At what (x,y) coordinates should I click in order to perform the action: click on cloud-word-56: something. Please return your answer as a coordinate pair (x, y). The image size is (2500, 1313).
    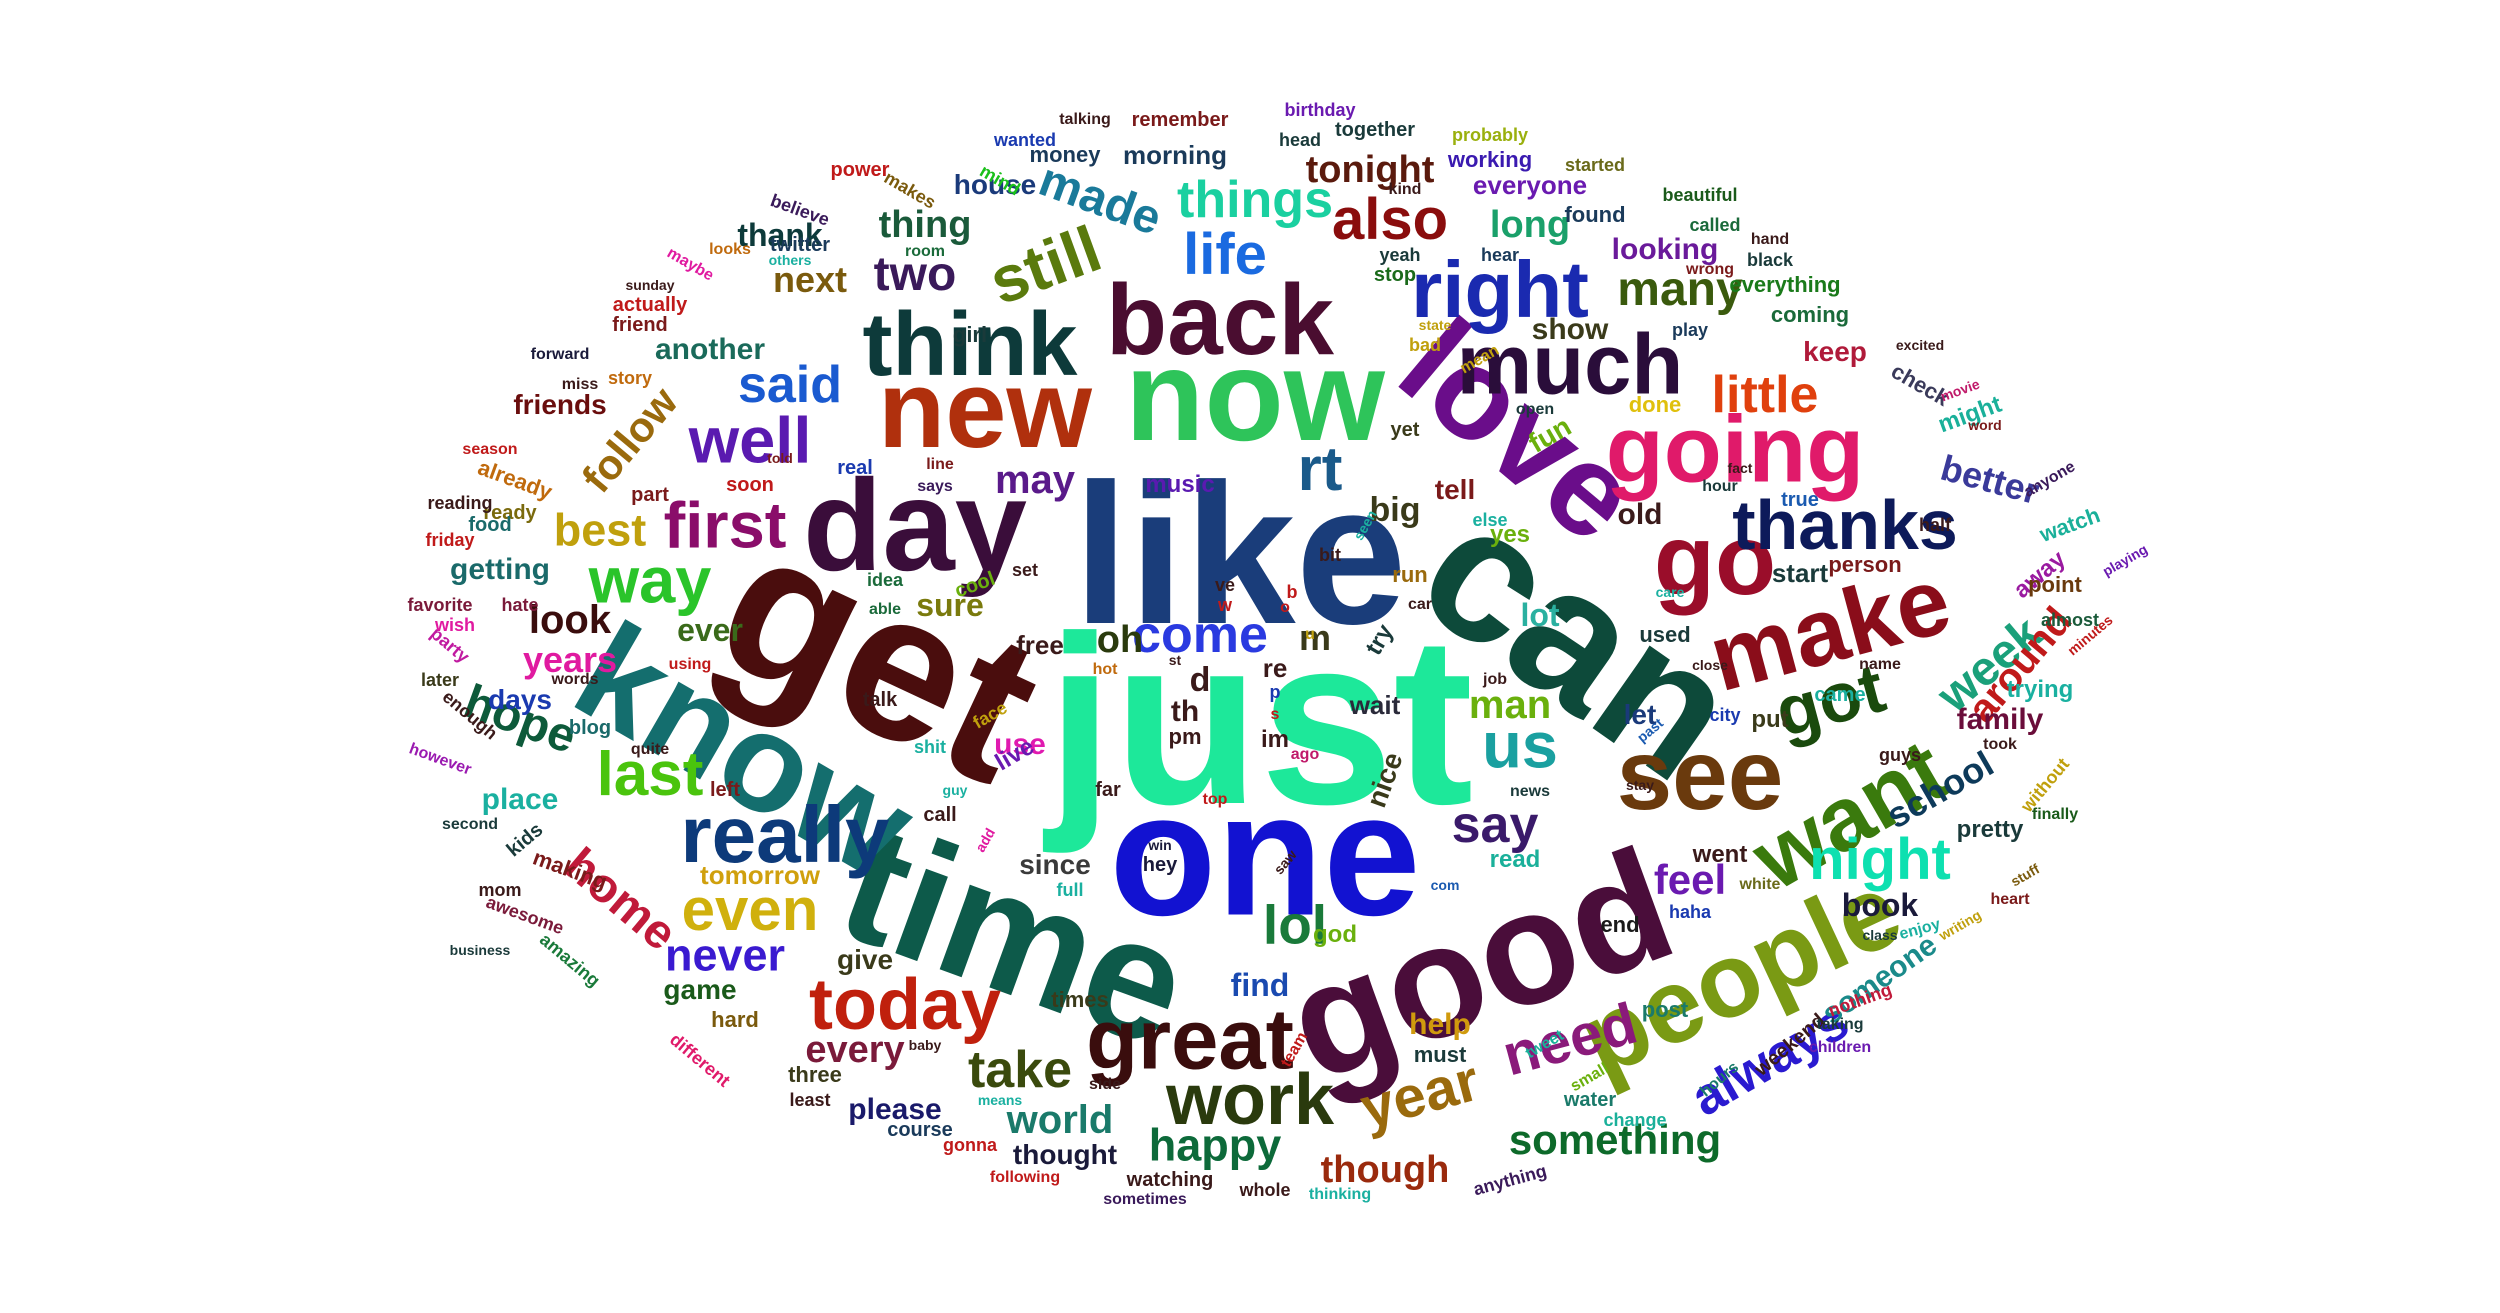
    Looking at the image, I should click on (1615, 1139).